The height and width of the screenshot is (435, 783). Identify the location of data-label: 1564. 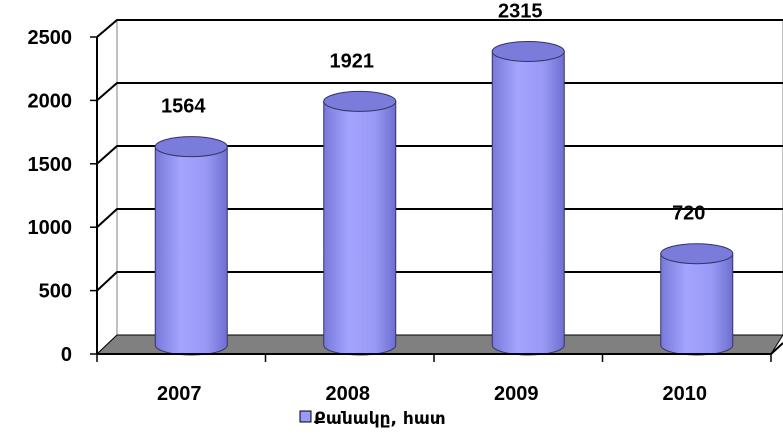
(183, 107).